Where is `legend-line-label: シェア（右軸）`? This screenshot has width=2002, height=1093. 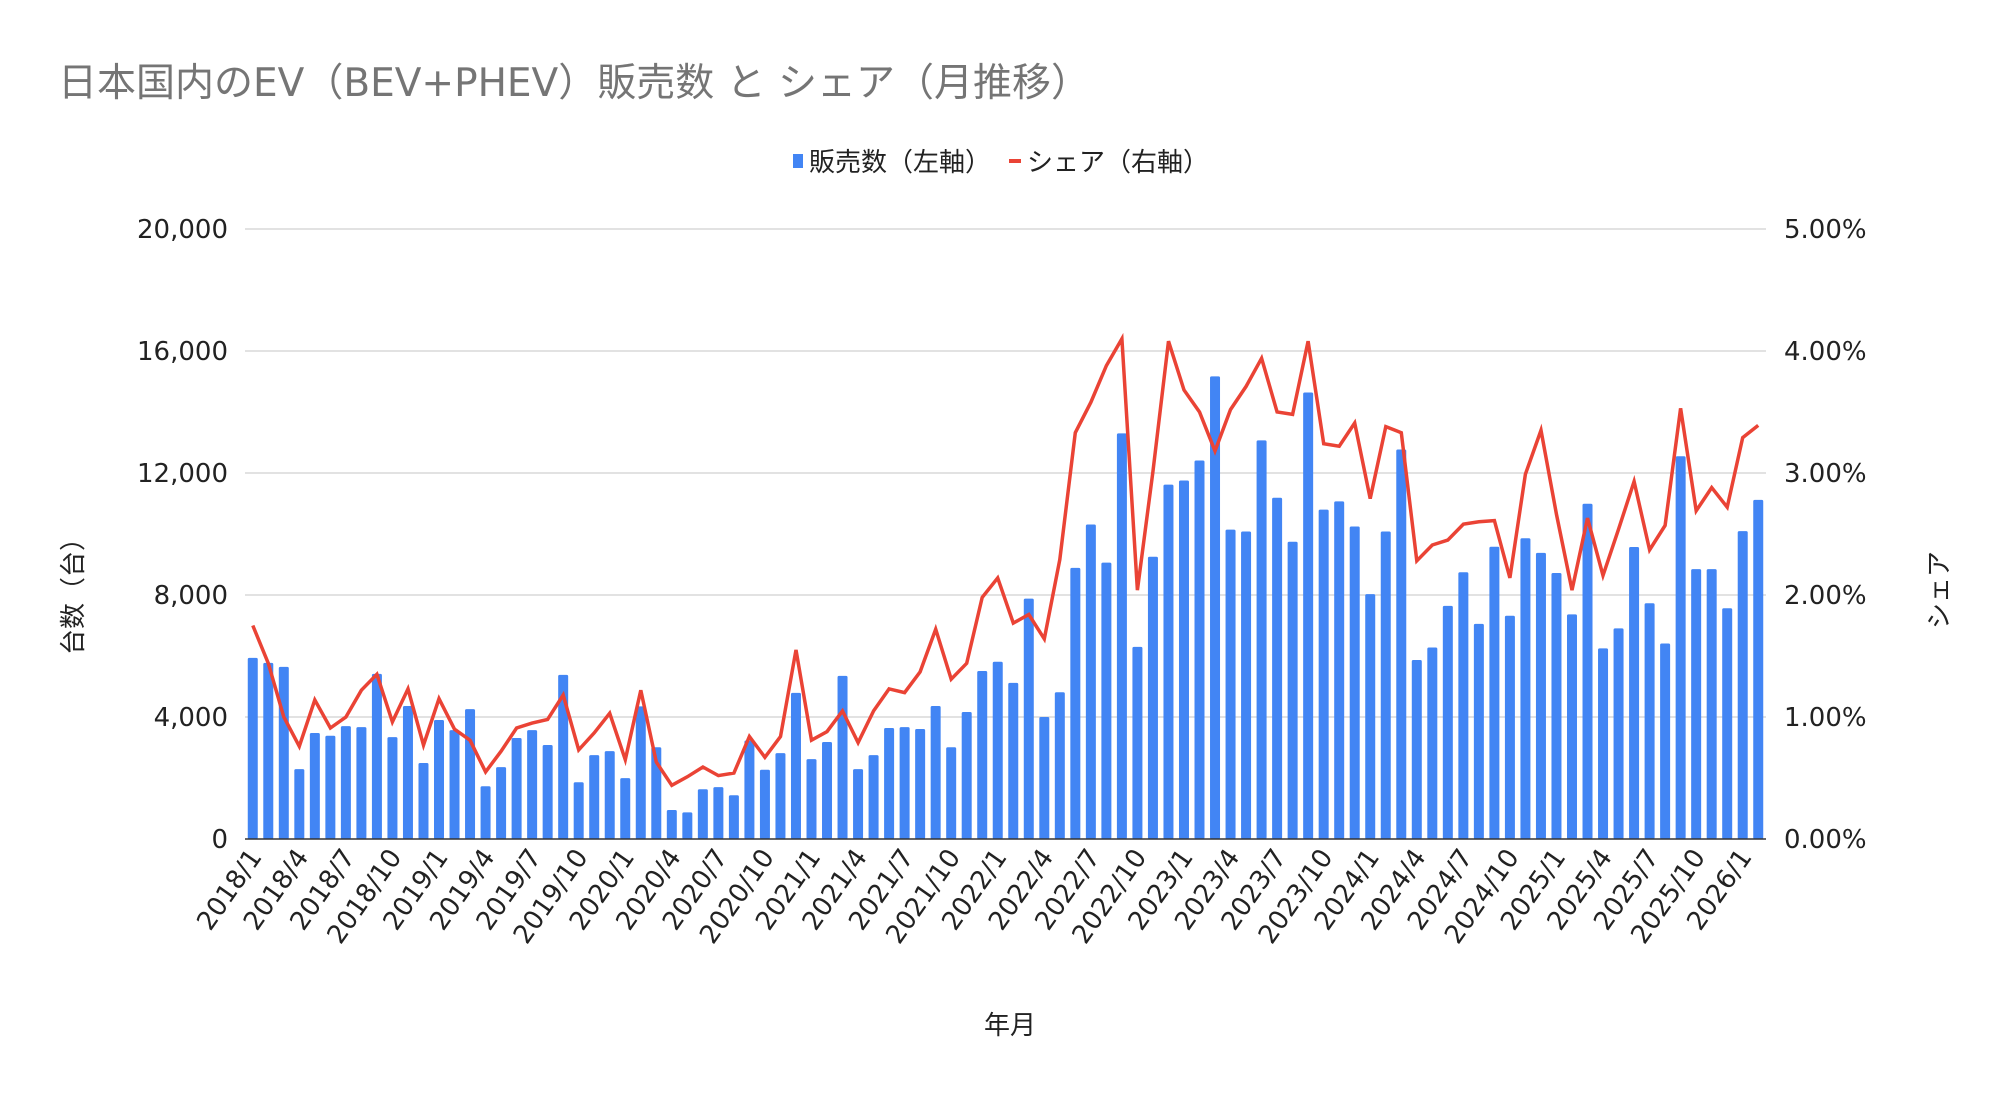 legend-line-label: シェア（右軸） is located at coordinates (1118, 163).